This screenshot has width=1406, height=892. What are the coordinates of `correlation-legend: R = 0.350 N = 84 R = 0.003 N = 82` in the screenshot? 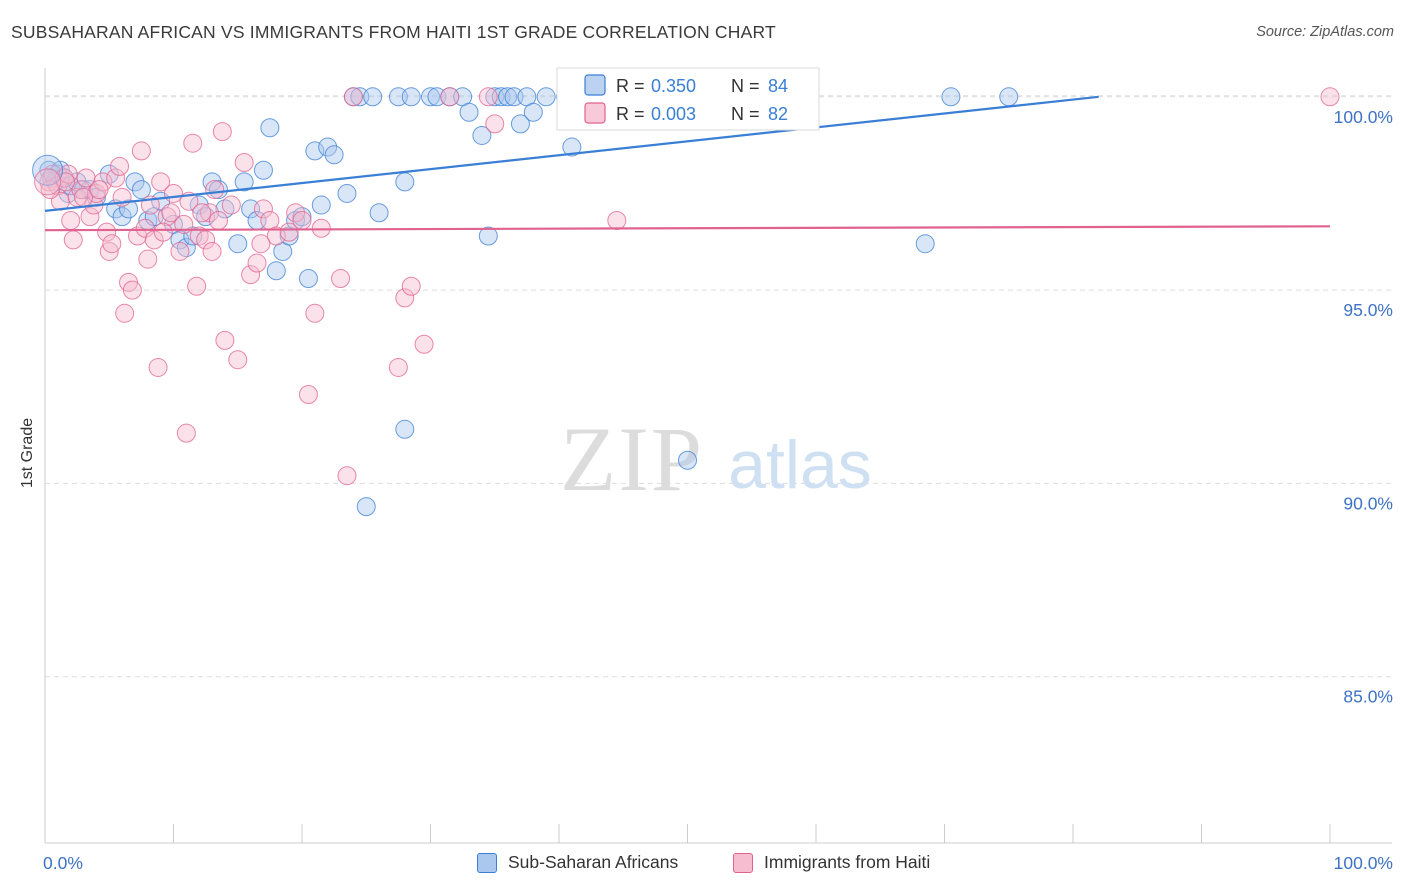 It's located at (688, 99).